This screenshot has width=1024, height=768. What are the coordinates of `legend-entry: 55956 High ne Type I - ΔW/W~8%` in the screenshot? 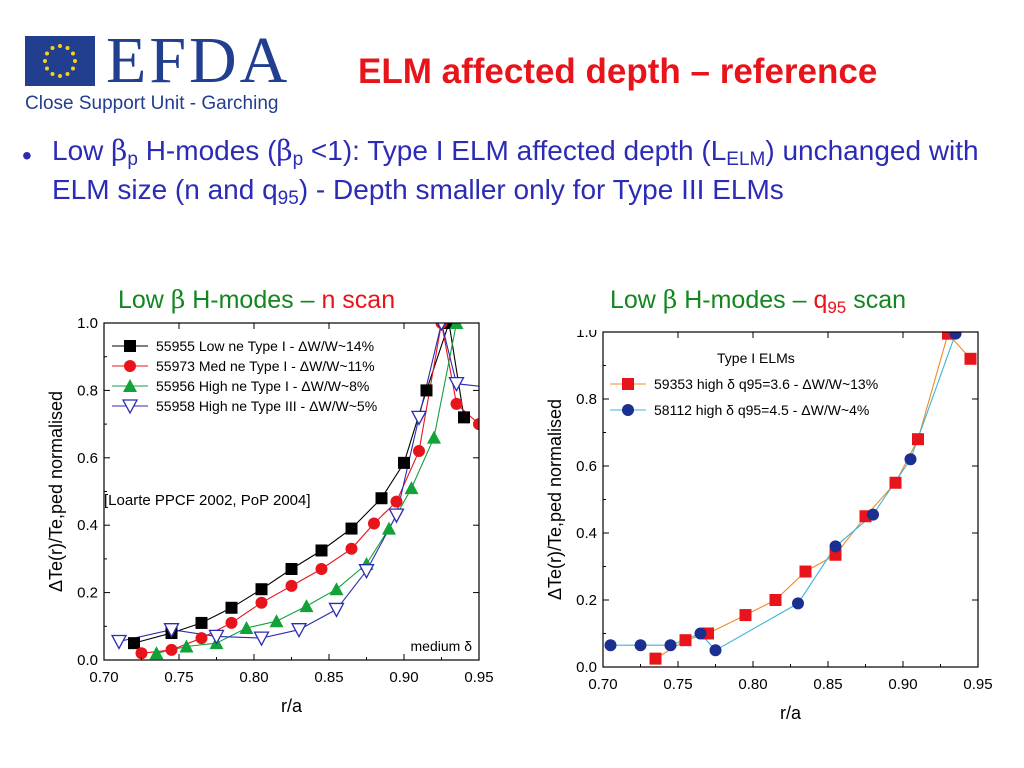 It's located at (262, 386).